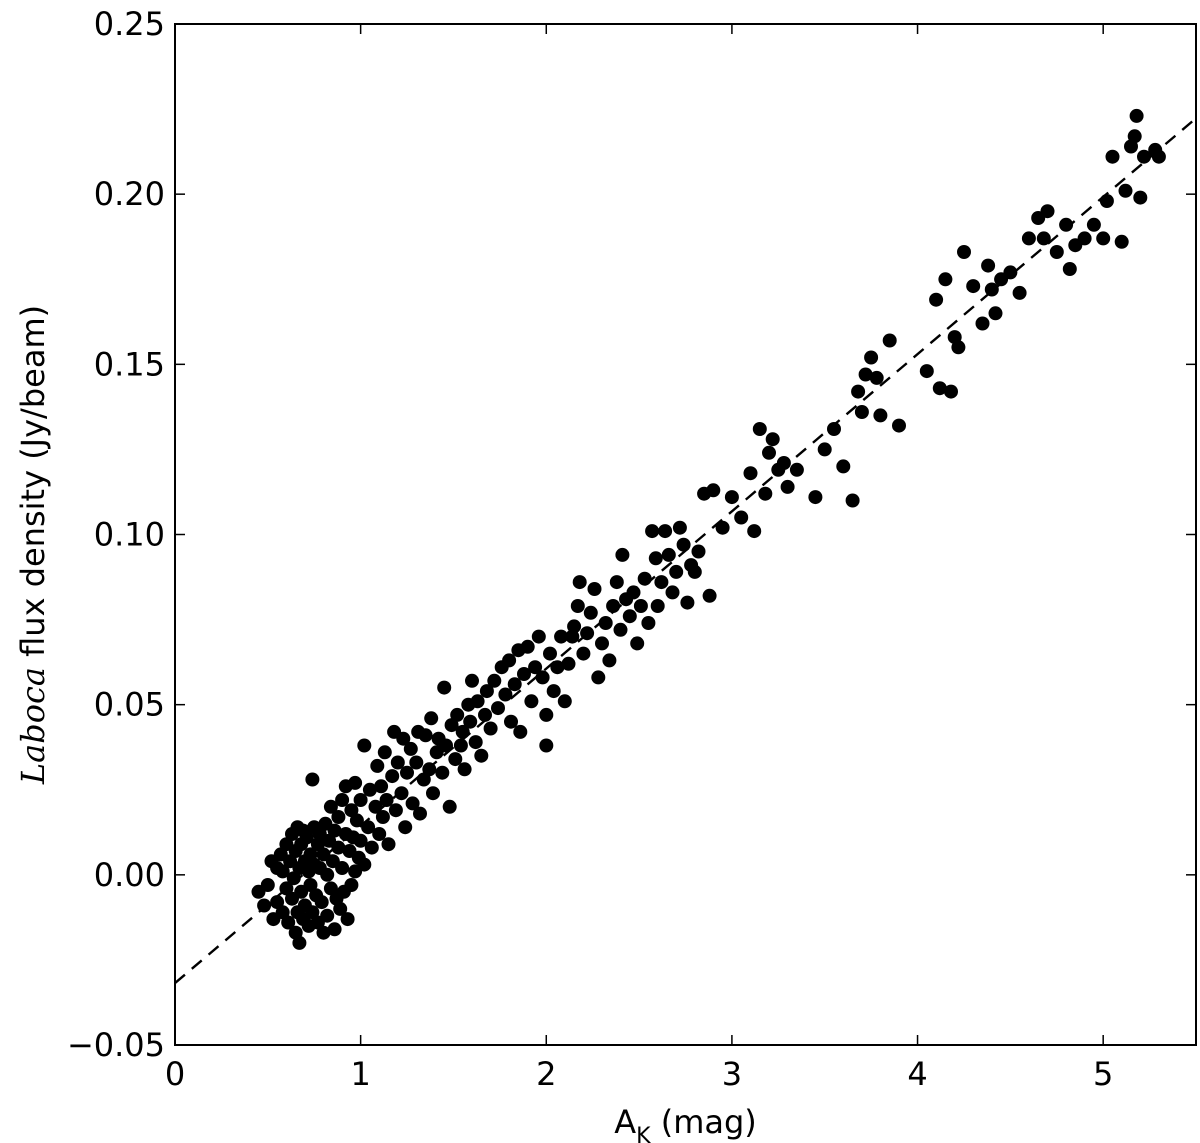  Describe the element at coordinates (625, 1122) in the screenshot. I see `x-axis-label-main: A` at that location.